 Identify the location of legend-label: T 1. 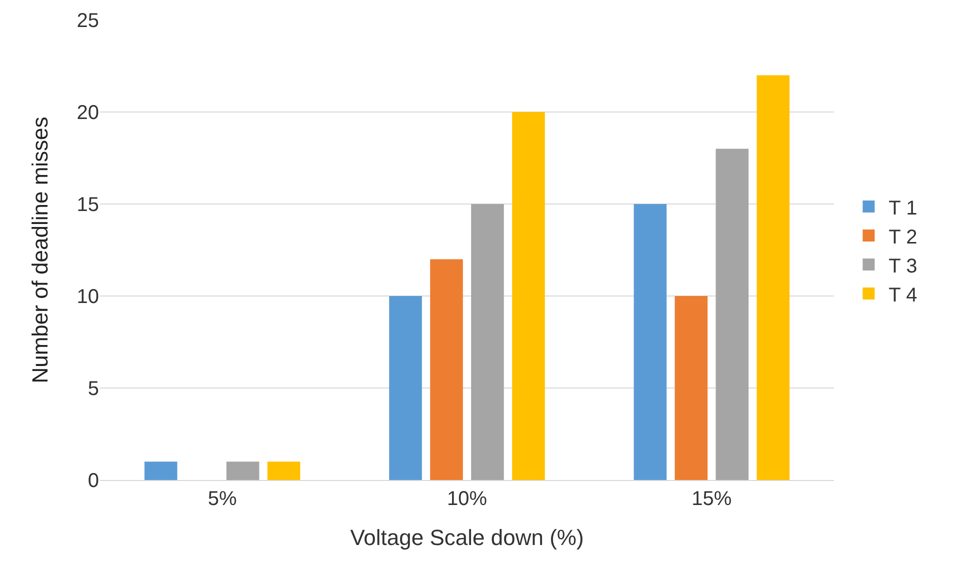
(903, 208).